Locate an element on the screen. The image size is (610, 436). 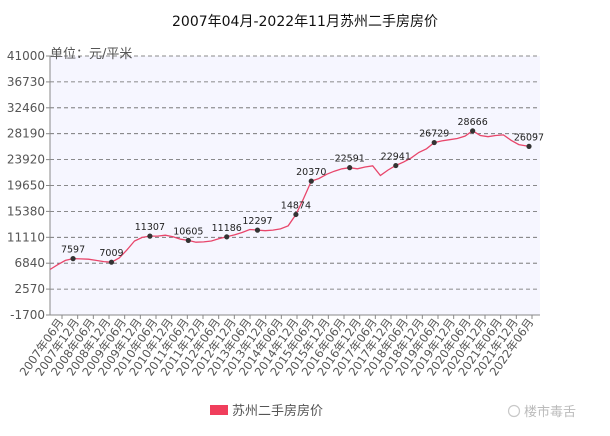
y-tick-label: -1700 is located at coordinates (27, 315).